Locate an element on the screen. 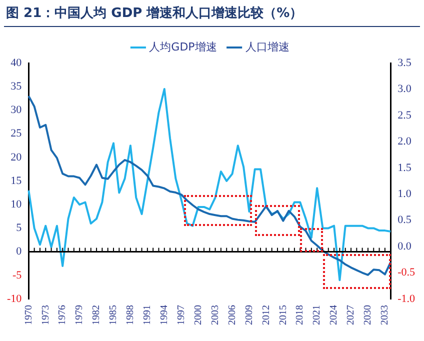 The height and width of the screenshot is (341, 424). y2-tick-label: 1.5 is located at coordinates (405, 168).